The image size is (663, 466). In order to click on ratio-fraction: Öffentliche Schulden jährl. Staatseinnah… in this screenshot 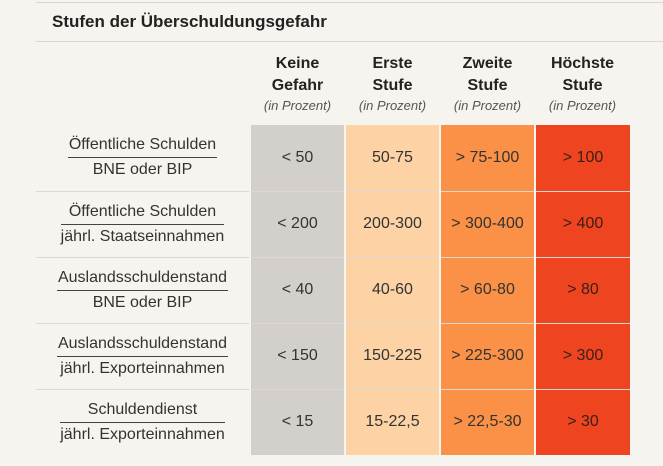, I will do `click(142, 224)`.